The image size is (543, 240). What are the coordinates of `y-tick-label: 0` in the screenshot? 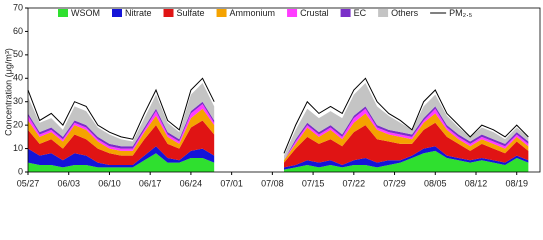 It's located at (20, 171).